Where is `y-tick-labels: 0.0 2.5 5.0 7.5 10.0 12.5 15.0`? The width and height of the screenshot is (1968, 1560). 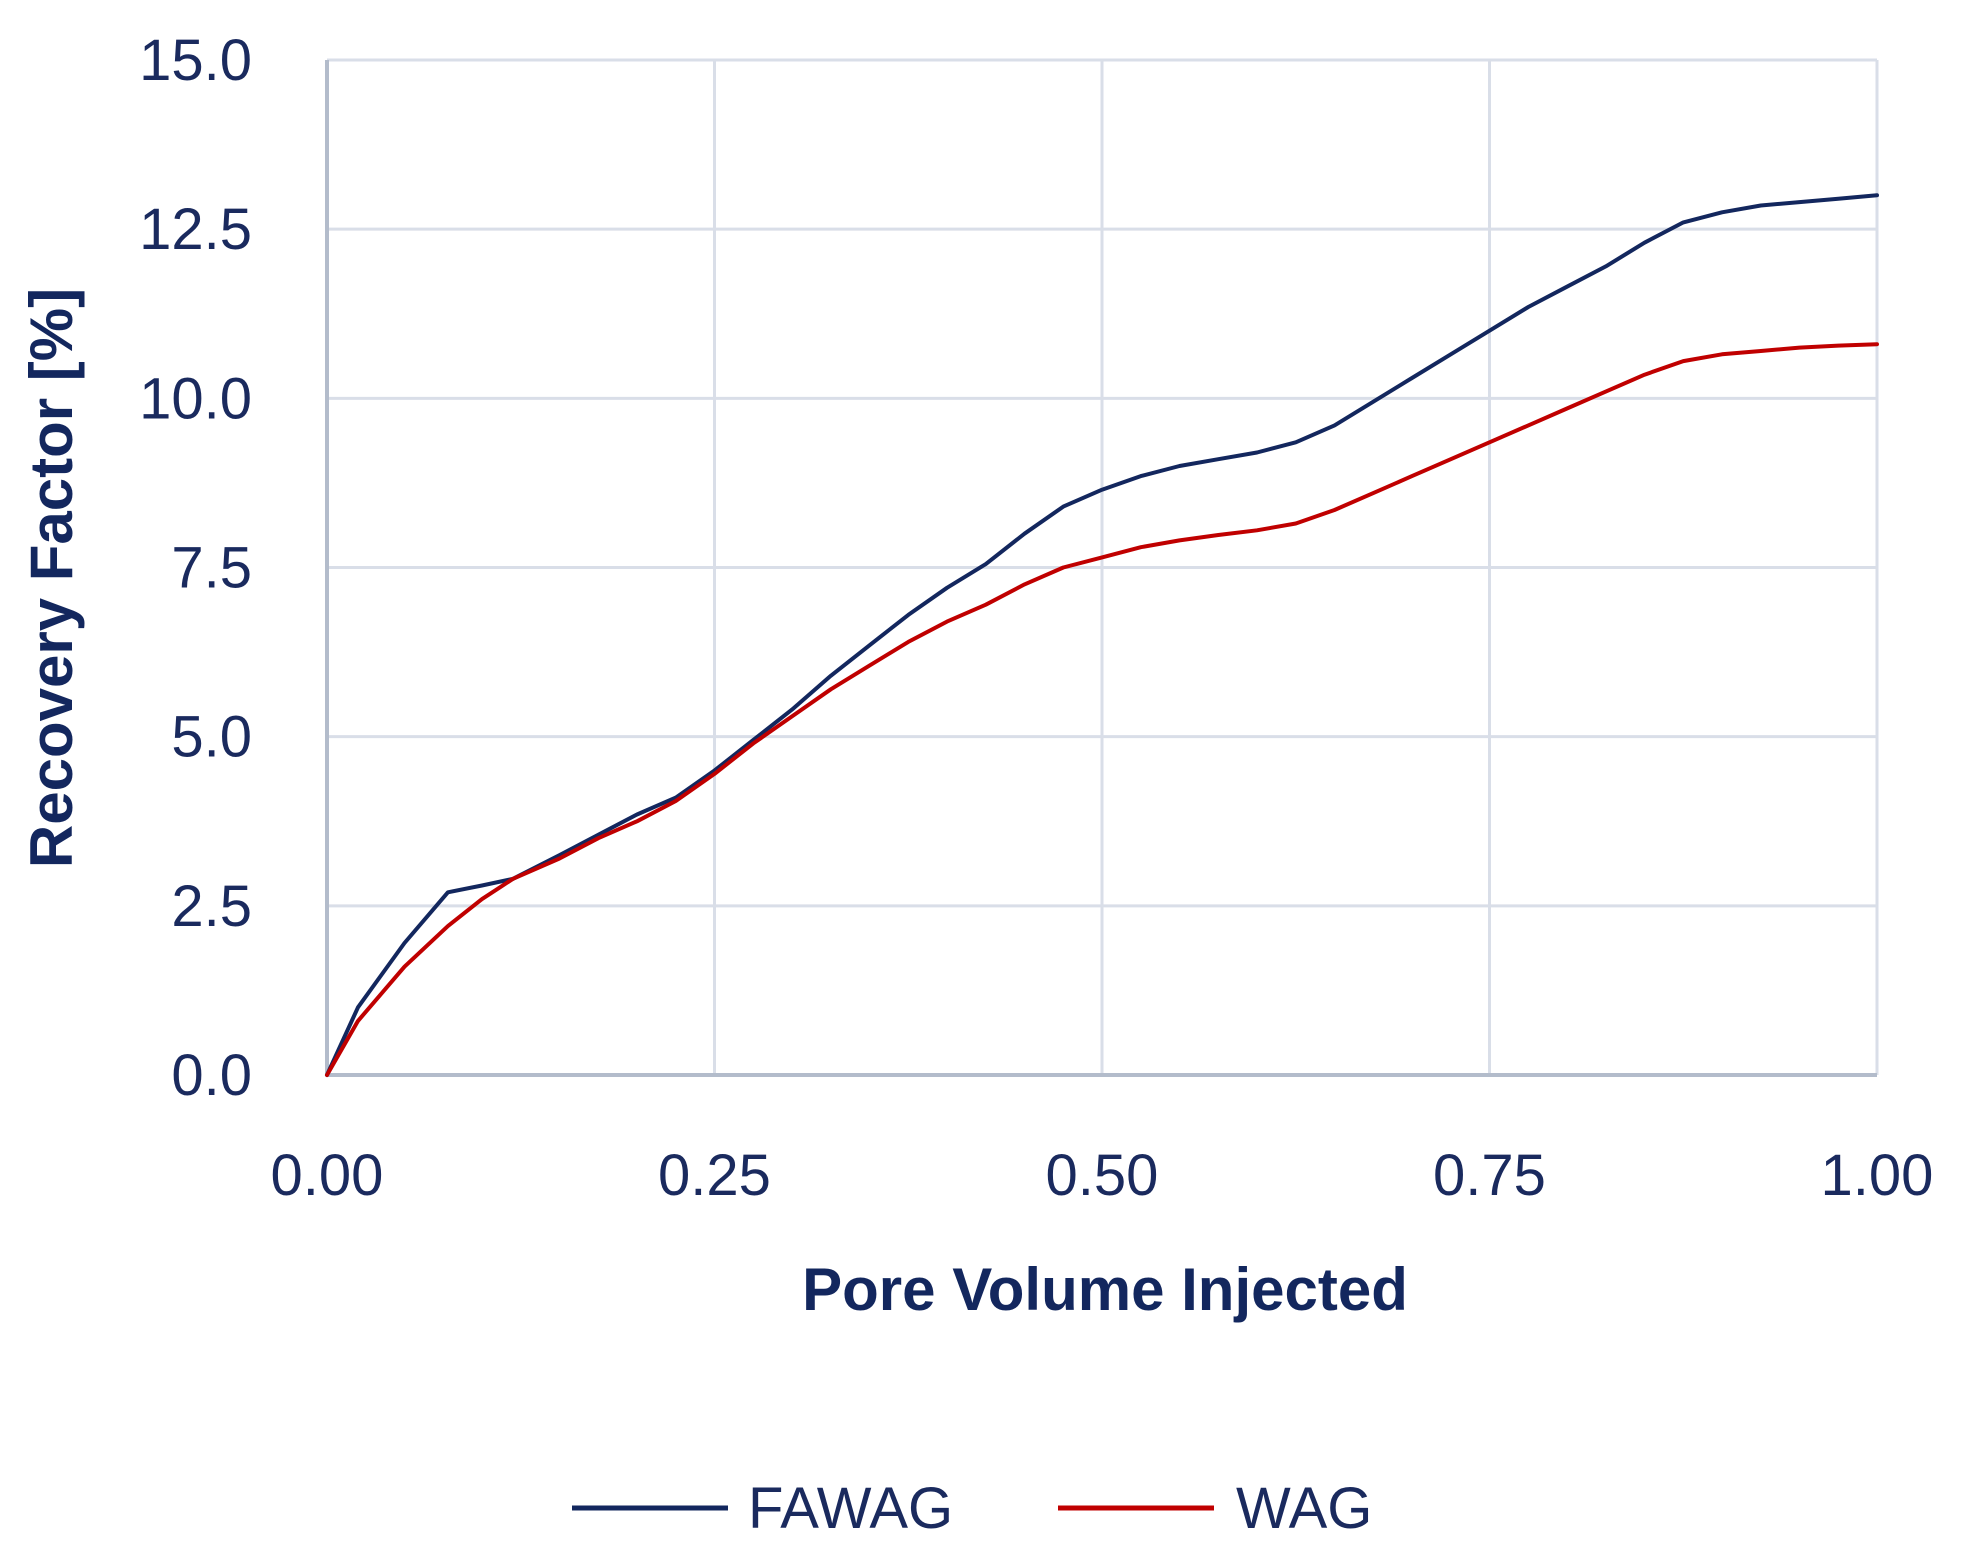
y-tick-labels: 0.0 2.5 5.0 7.5 10.0 12.5 15.0 is located at coordinates (195, 568).